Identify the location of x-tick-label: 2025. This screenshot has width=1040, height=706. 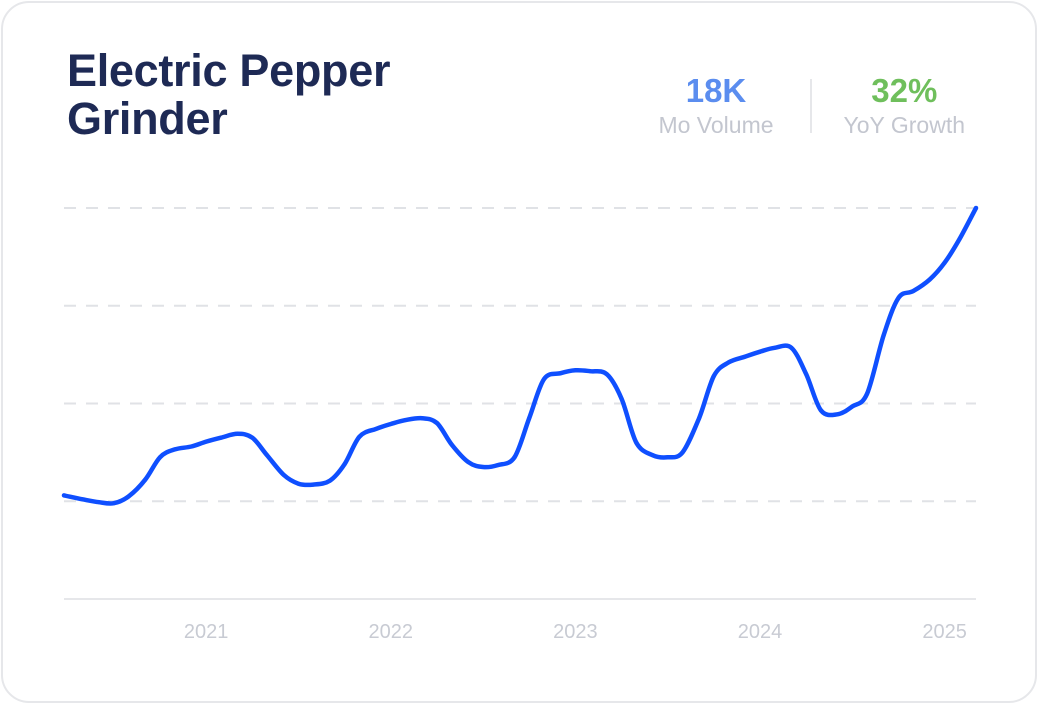
(944, 632).